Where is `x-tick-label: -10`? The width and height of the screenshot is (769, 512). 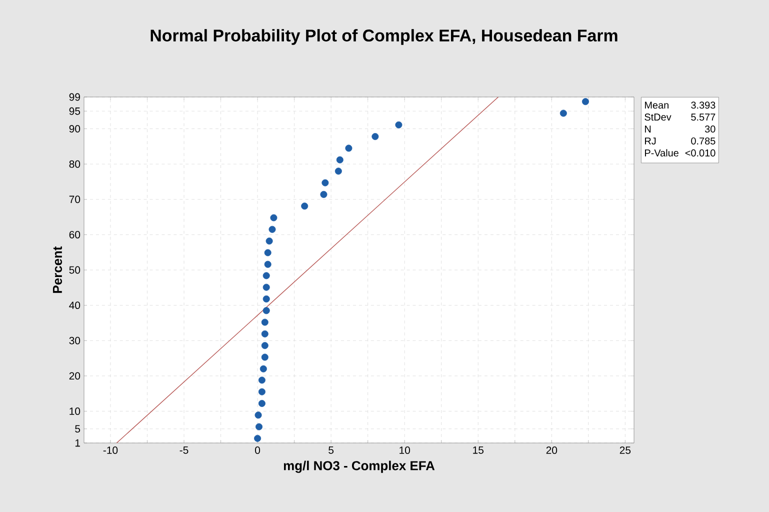
x-tick-label: -10 is located at coordinates (110, 450).